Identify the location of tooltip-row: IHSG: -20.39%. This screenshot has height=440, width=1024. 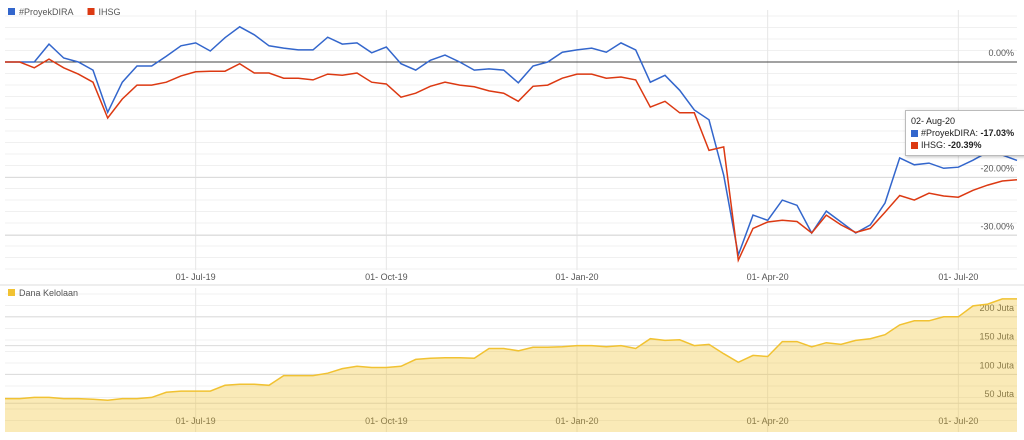
(965, 145).